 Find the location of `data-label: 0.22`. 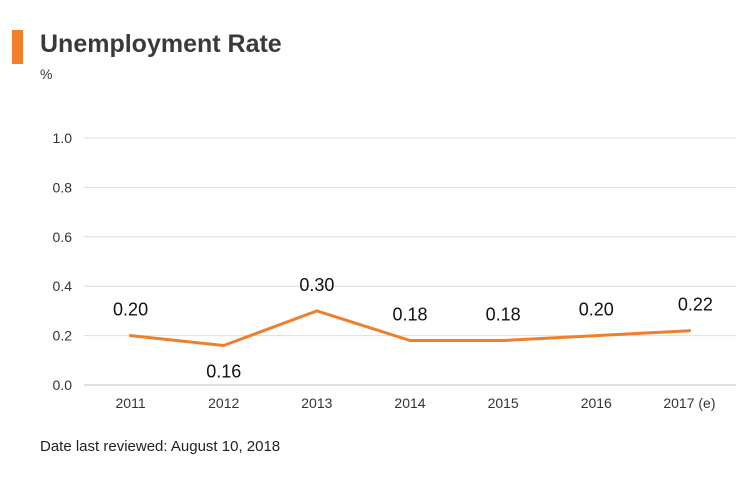

data-label: 0.22 is located at coordinates (695, 305).